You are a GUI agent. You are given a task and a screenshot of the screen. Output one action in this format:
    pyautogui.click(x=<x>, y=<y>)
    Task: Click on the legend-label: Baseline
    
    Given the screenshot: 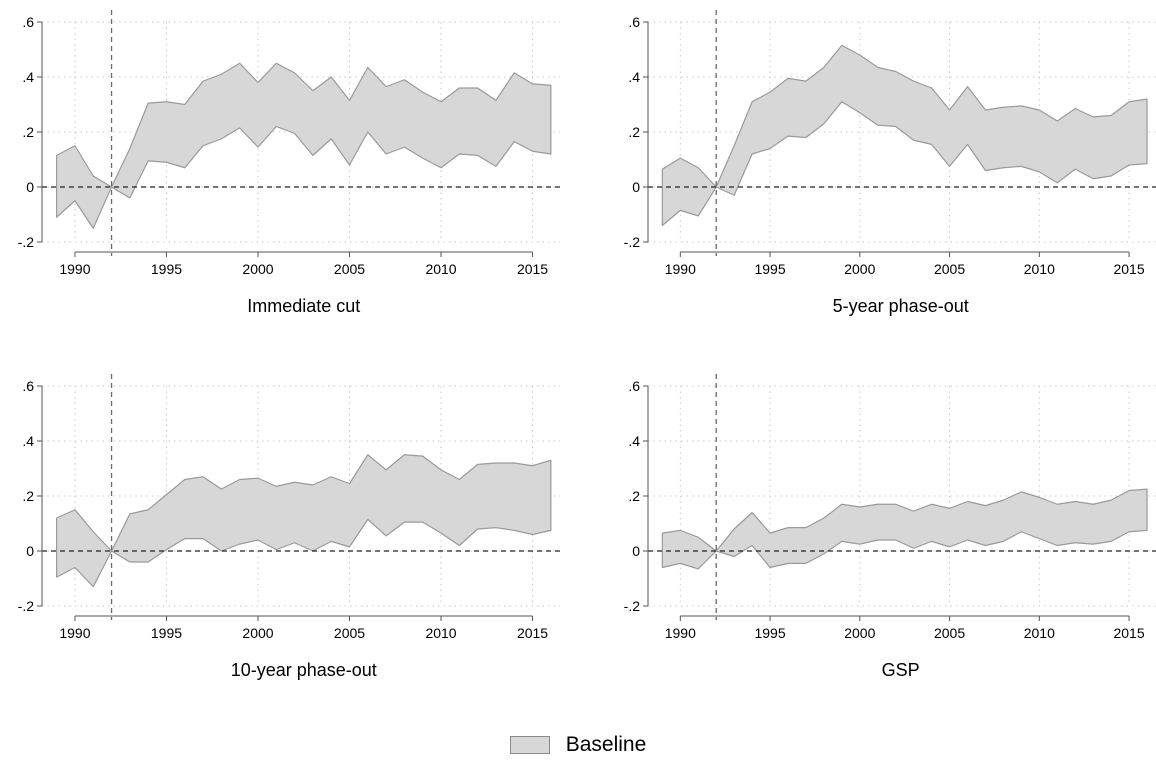 What is the action you would take?
    pyautogui.click(x=606, y=744)
    